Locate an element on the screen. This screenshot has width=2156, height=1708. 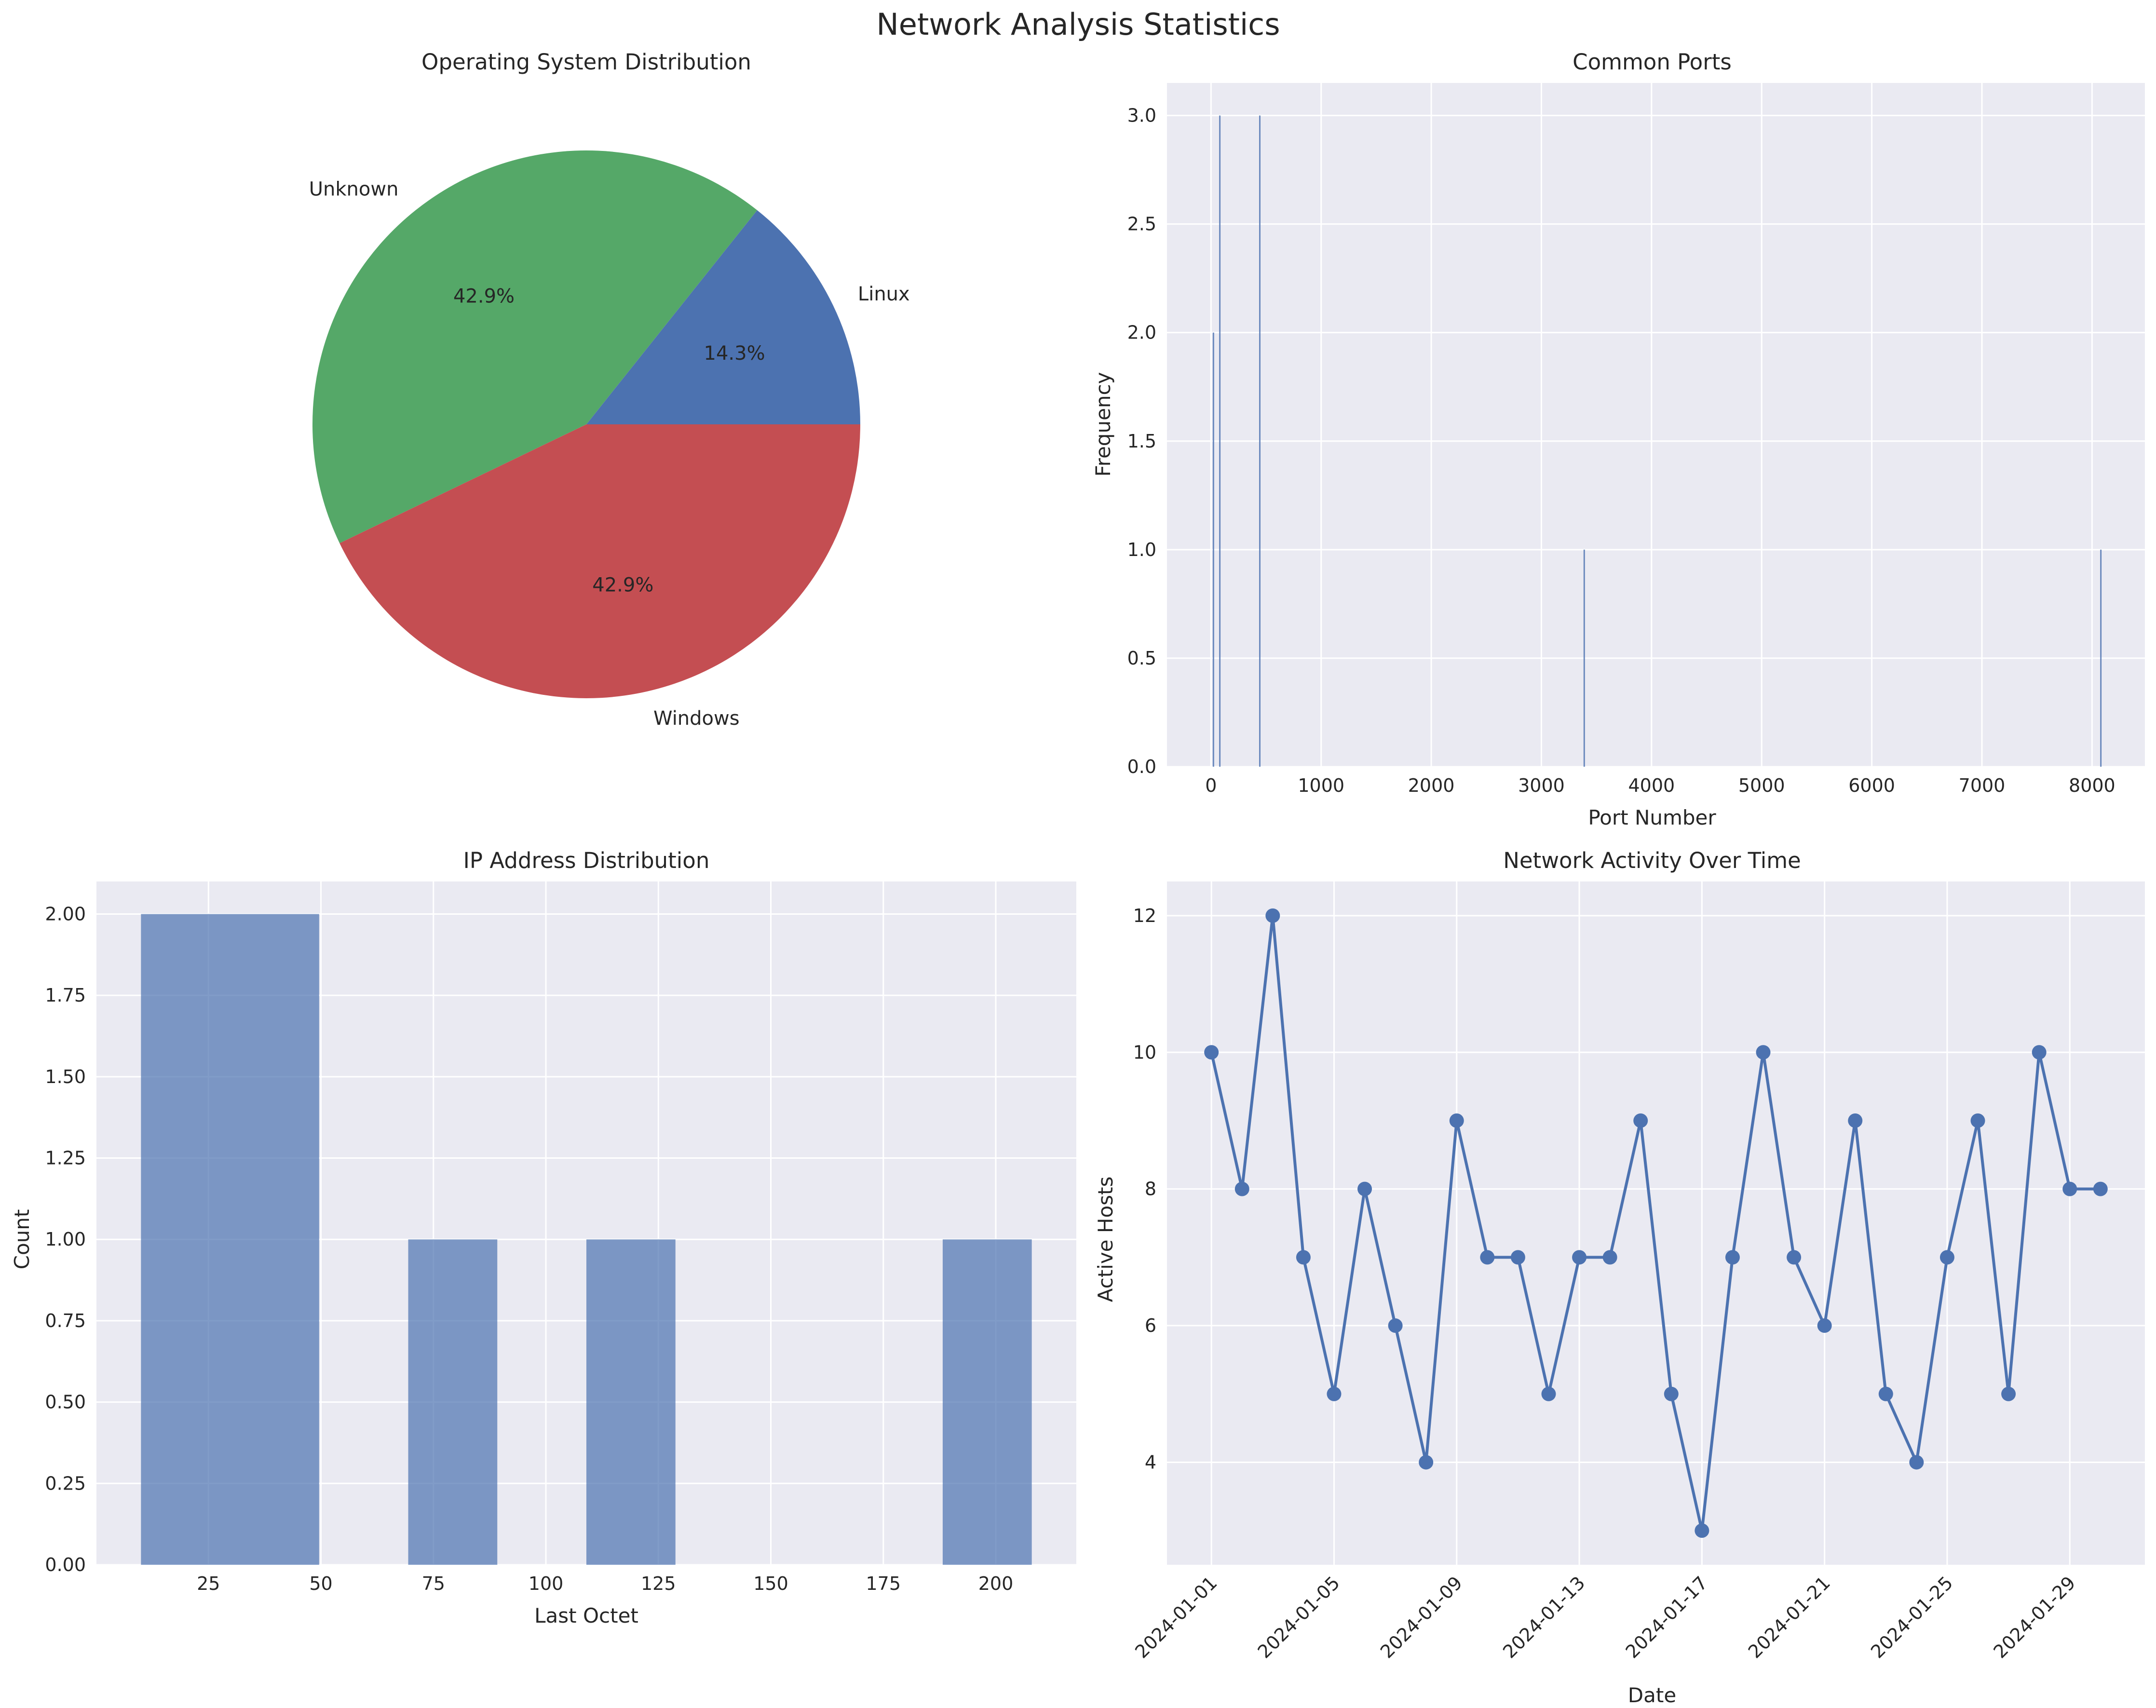
pie-percent-unknown: 42.9% is located at coordinates (484, 296).